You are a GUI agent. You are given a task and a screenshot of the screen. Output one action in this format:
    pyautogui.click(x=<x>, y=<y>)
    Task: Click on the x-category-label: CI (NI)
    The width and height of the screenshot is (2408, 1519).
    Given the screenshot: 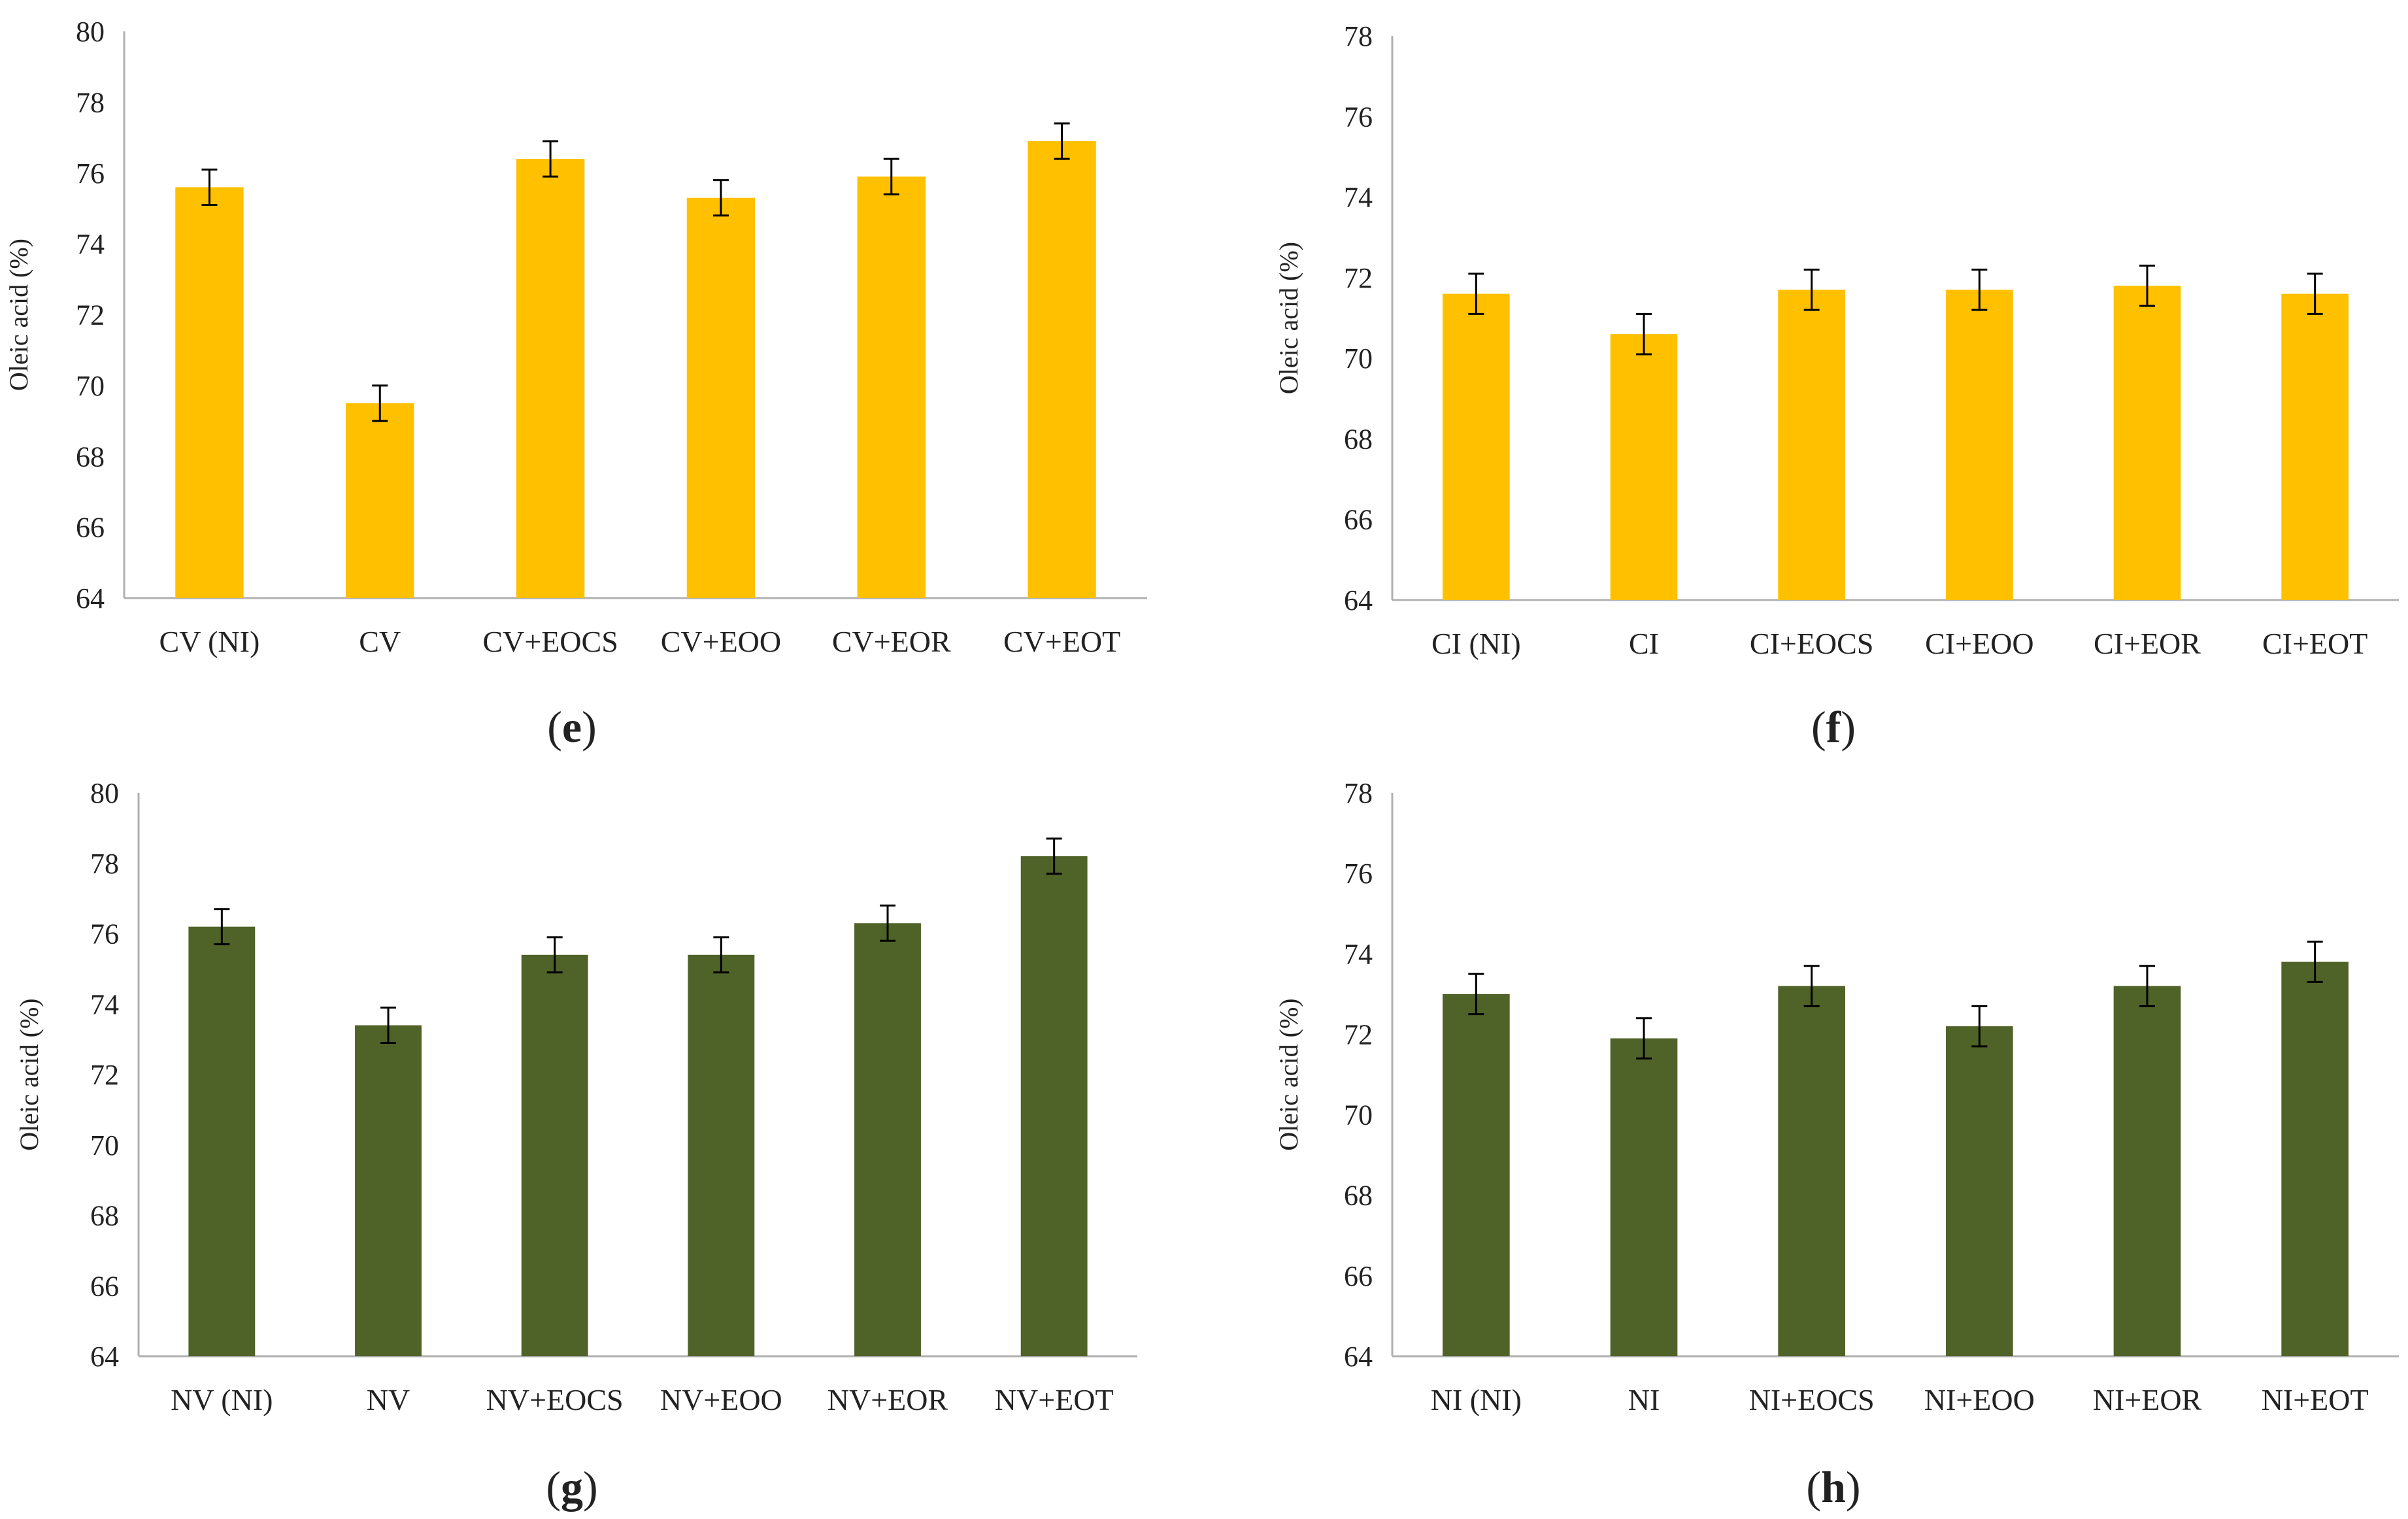 What is the action you would take?
    pyautogui.click(x=1476, y=643)
    